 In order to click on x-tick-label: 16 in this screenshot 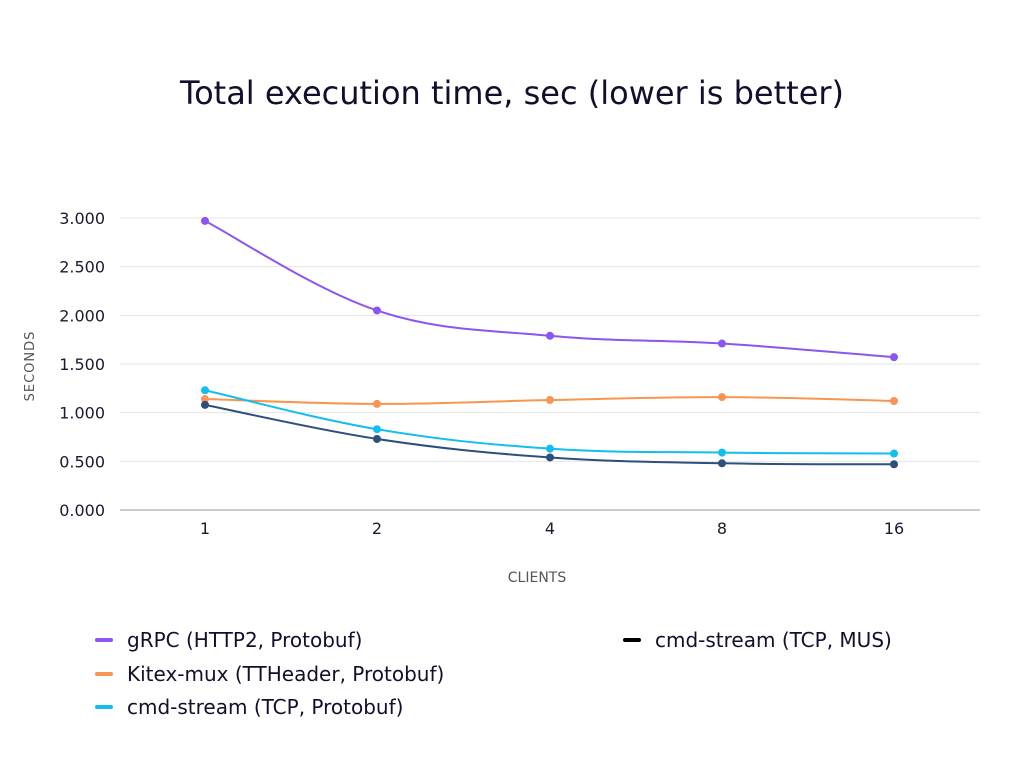, I will do `click(894, 528)`.